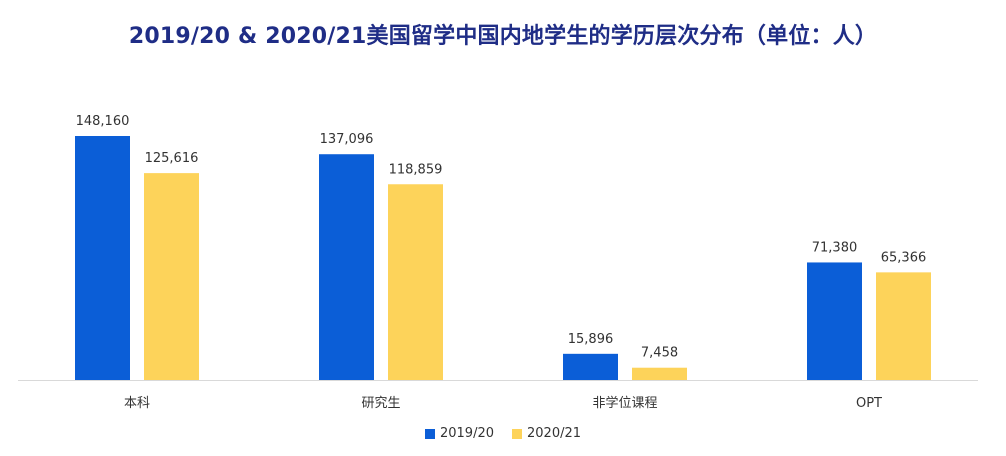 The width and height of the screenshot is (1006, 456). What do you see at coordinates (416, 169) in the screenshot?
I see `data-label-2020-21-cat-1: 118,859` at bounding box center [416, 169].